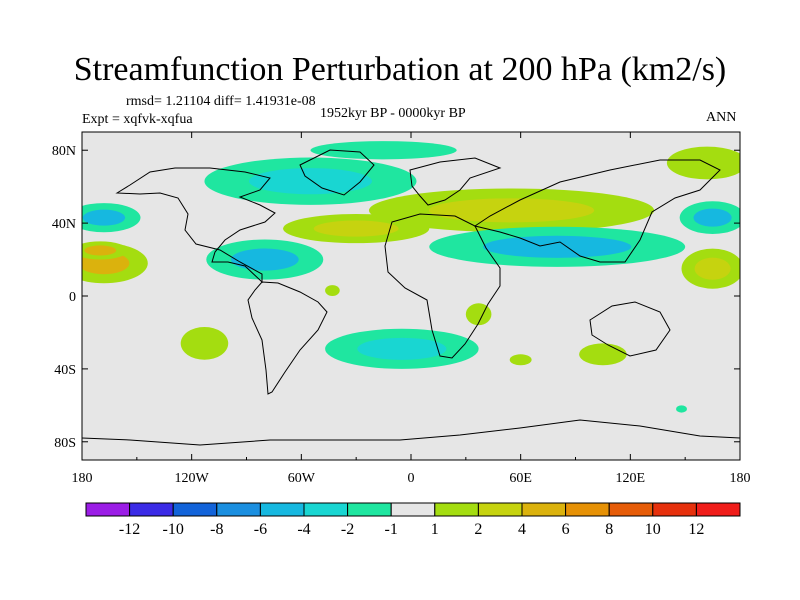 Image resolution: width=800 pixels, height=600 pixels. Describe the element at coordinates (393, 113) in the screenshot. I see `period-label: 1952kyr BP - 0000kyr BP` at that location.